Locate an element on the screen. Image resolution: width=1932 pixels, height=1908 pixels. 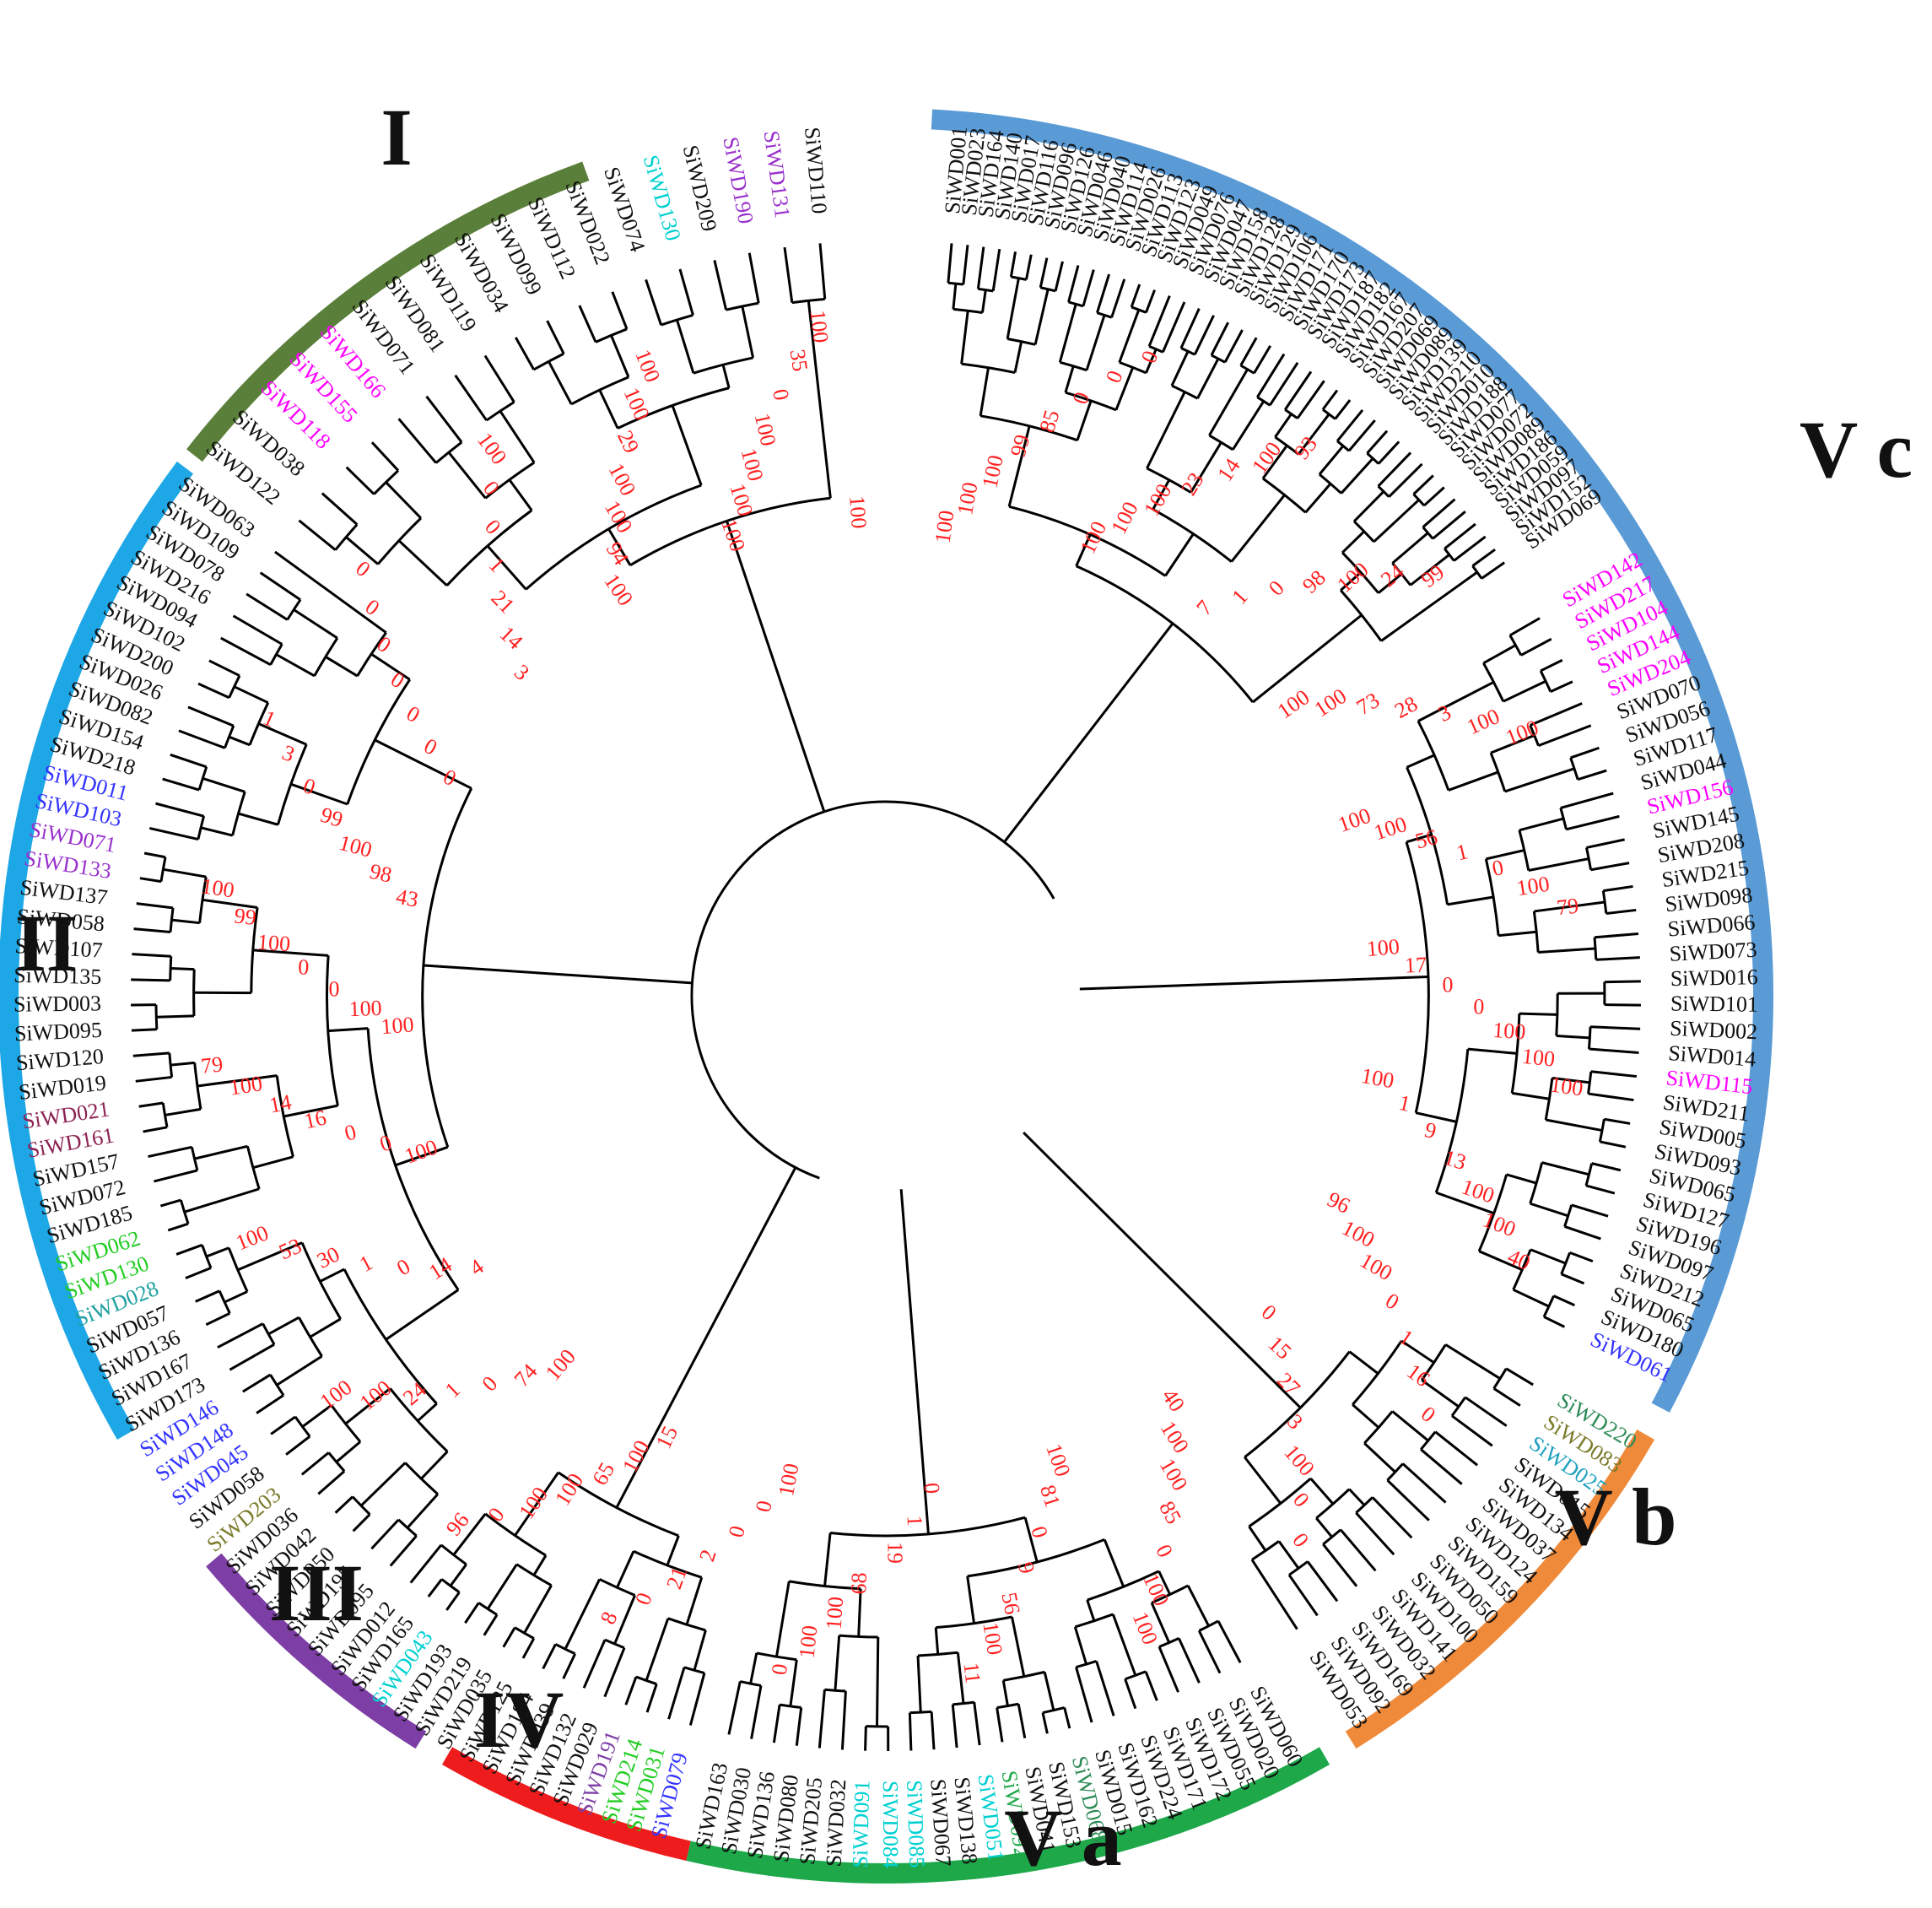
bootstrap-value: 35 is located at coordinates (799, 360).